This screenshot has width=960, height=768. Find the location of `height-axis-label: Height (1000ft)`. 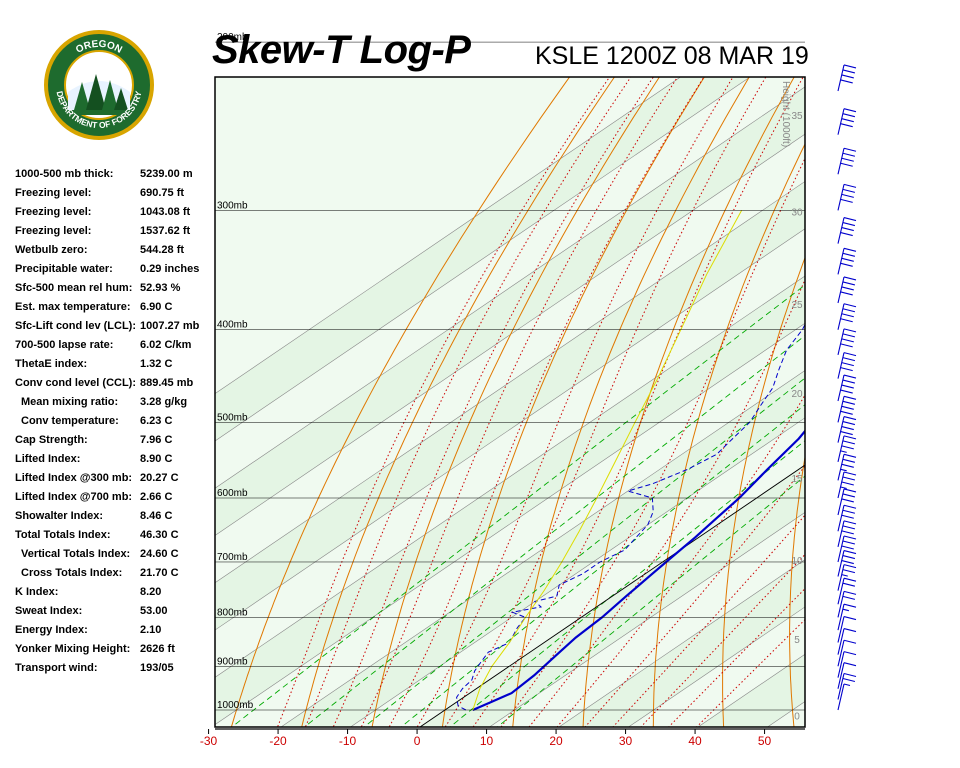

height-axis-label: Height (1000ft) is located at coordinates (785, 114).